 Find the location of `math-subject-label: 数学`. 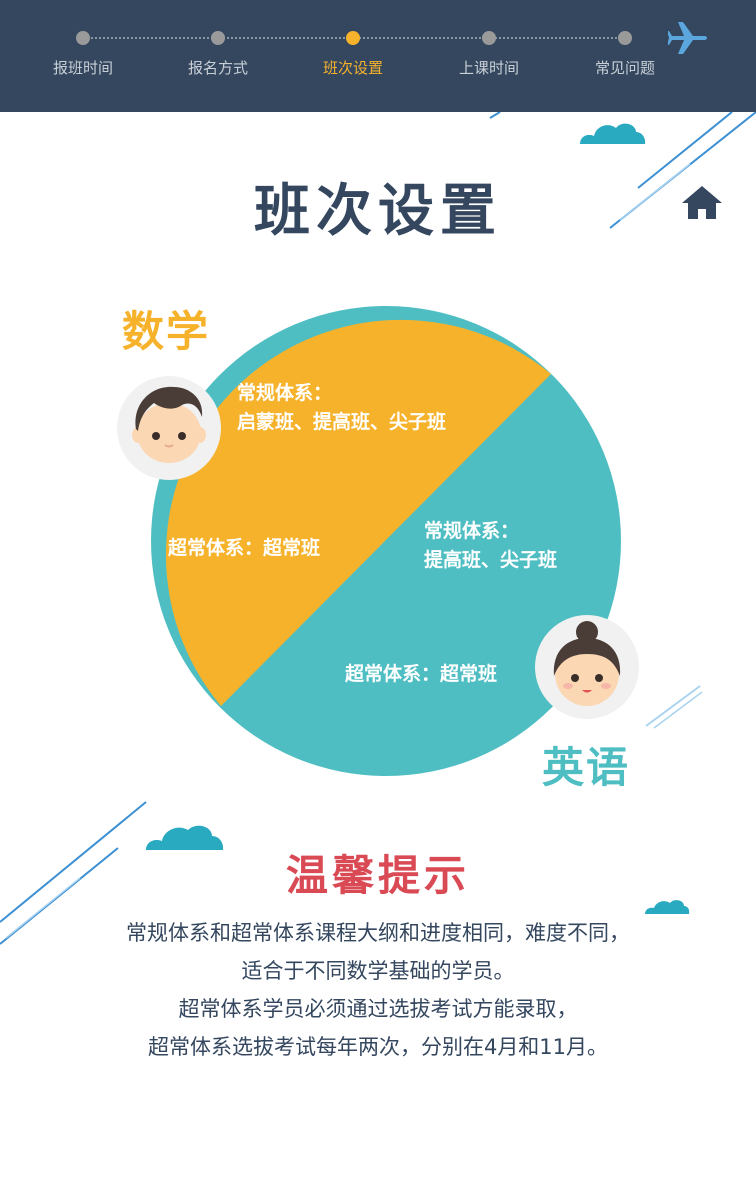

math-subject-label: 数学 is located at coordinates (166, 331).